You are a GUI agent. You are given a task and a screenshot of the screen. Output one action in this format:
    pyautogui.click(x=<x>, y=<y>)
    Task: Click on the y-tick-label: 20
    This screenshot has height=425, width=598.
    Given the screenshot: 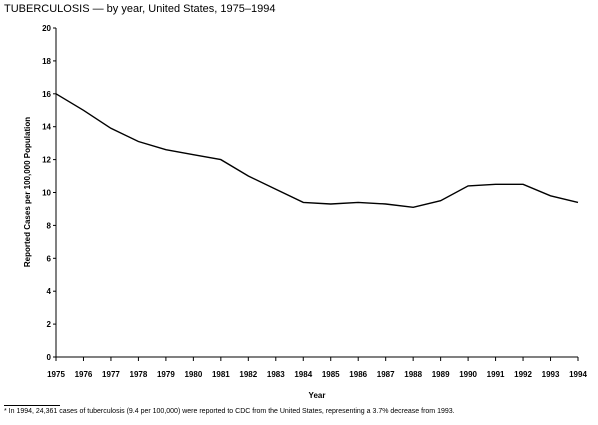 What is the action you would take?
    pyautogui.click(x=46, y=28)
    